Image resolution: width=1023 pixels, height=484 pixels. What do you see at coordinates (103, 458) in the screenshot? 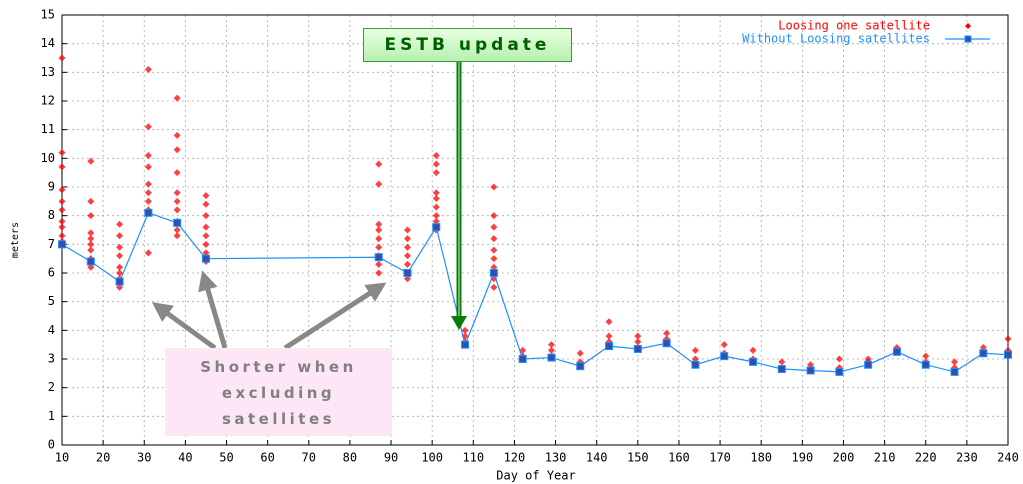
I see `x-tick-label: 20` at bounding box center [103, 458].